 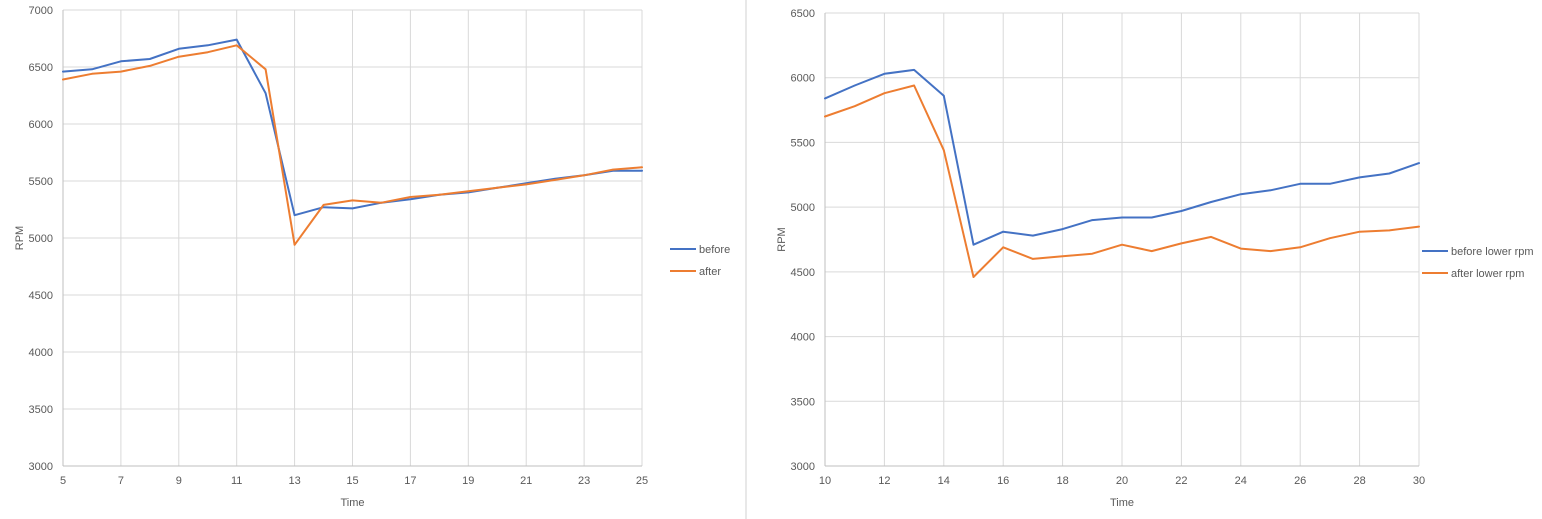 What do you see at coordinates (1181, 481) in the screenshot?
I see `x-tick-label: 22` at bounding box center [1181, 481].